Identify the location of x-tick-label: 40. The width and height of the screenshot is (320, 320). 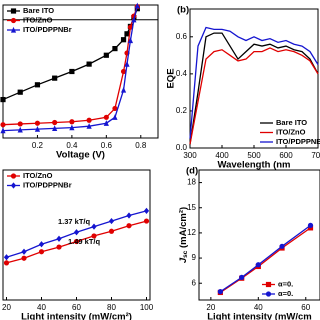
(258, 307).